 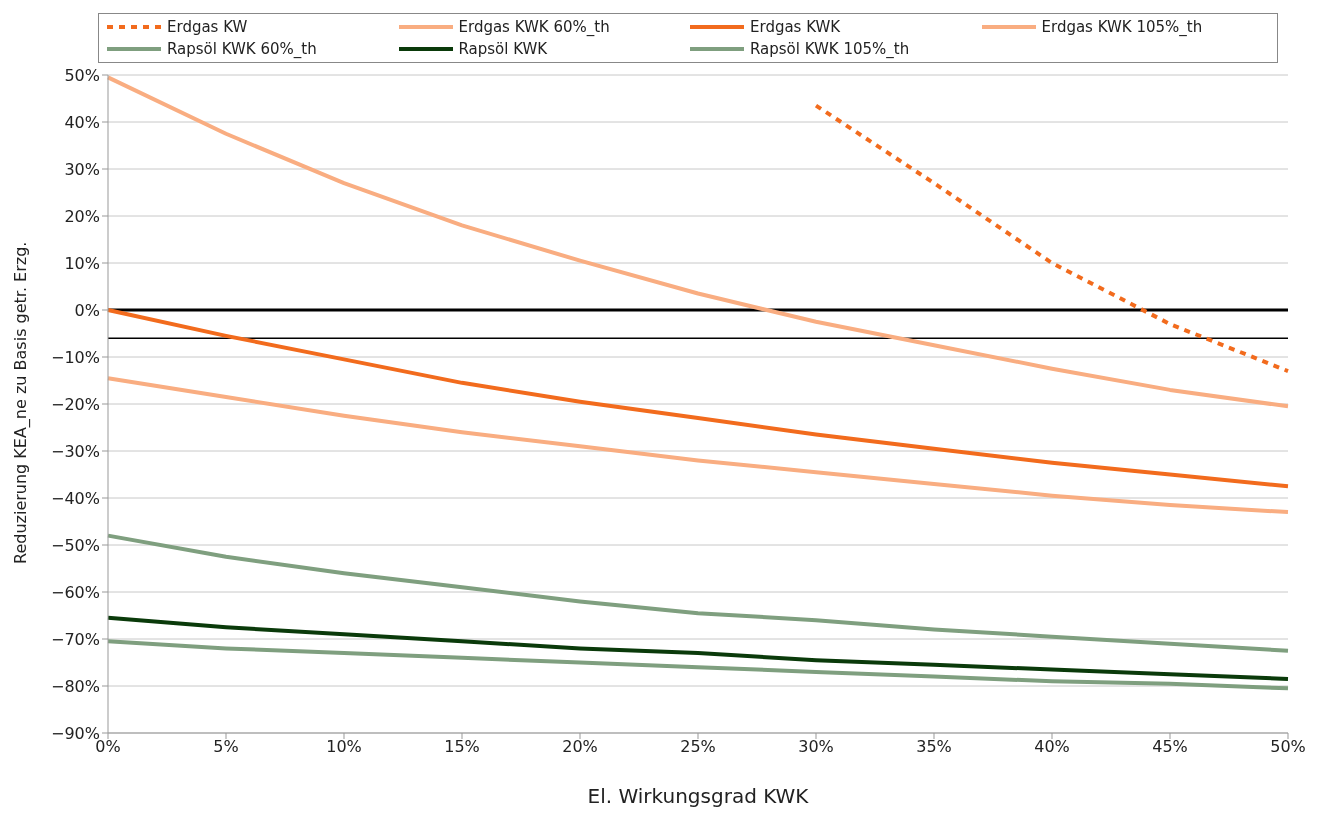 What do you see at coordinates (462, 747) in the screenshot?
I see `x-tick-label: 15%` at bounding box center [462, 747].